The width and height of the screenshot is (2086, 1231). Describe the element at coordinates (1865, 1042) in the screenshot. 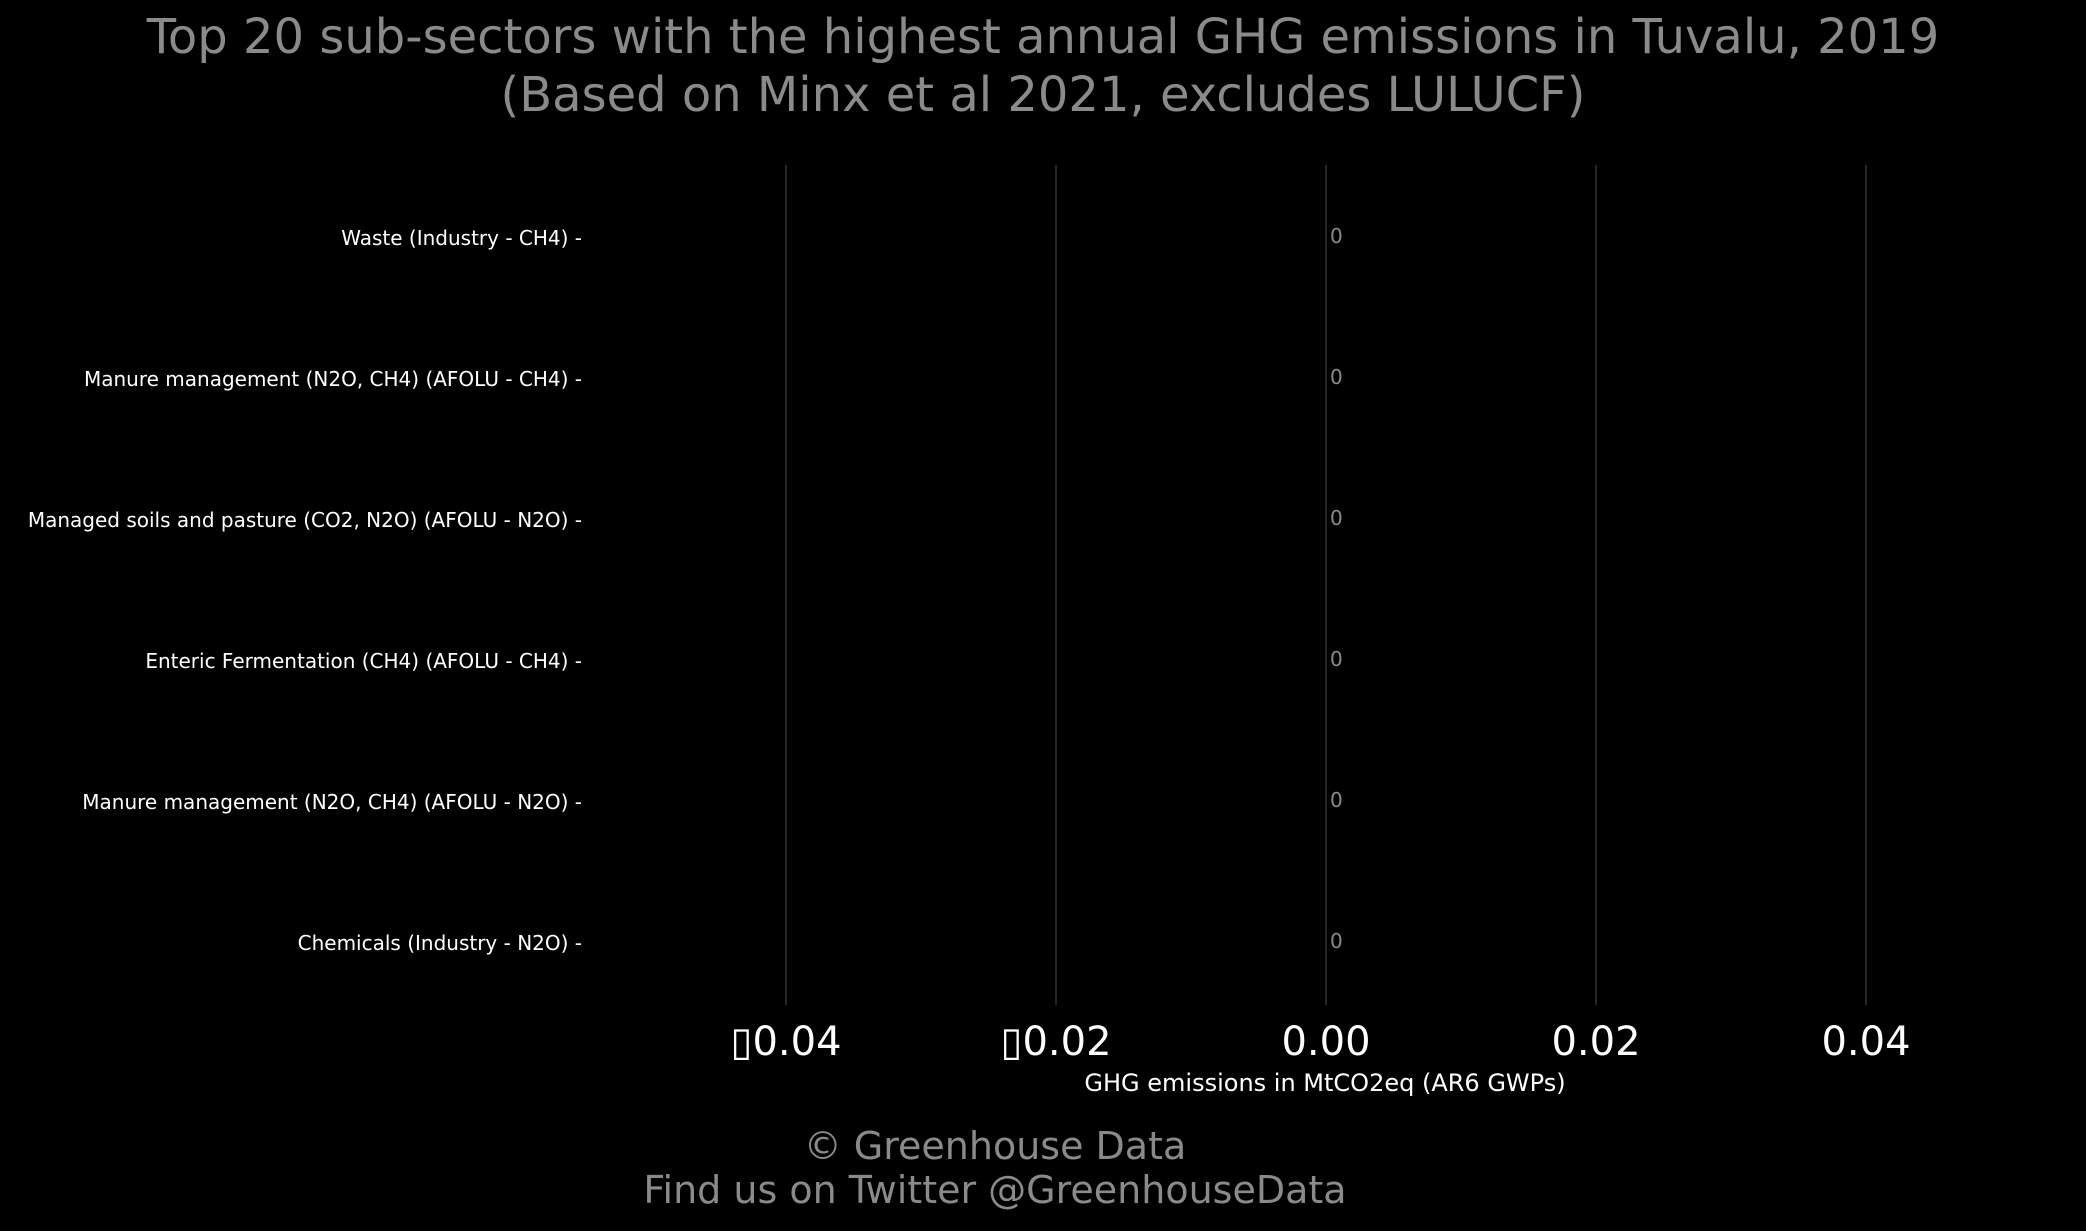

I see `x-tick-label: 0.04` at that location.